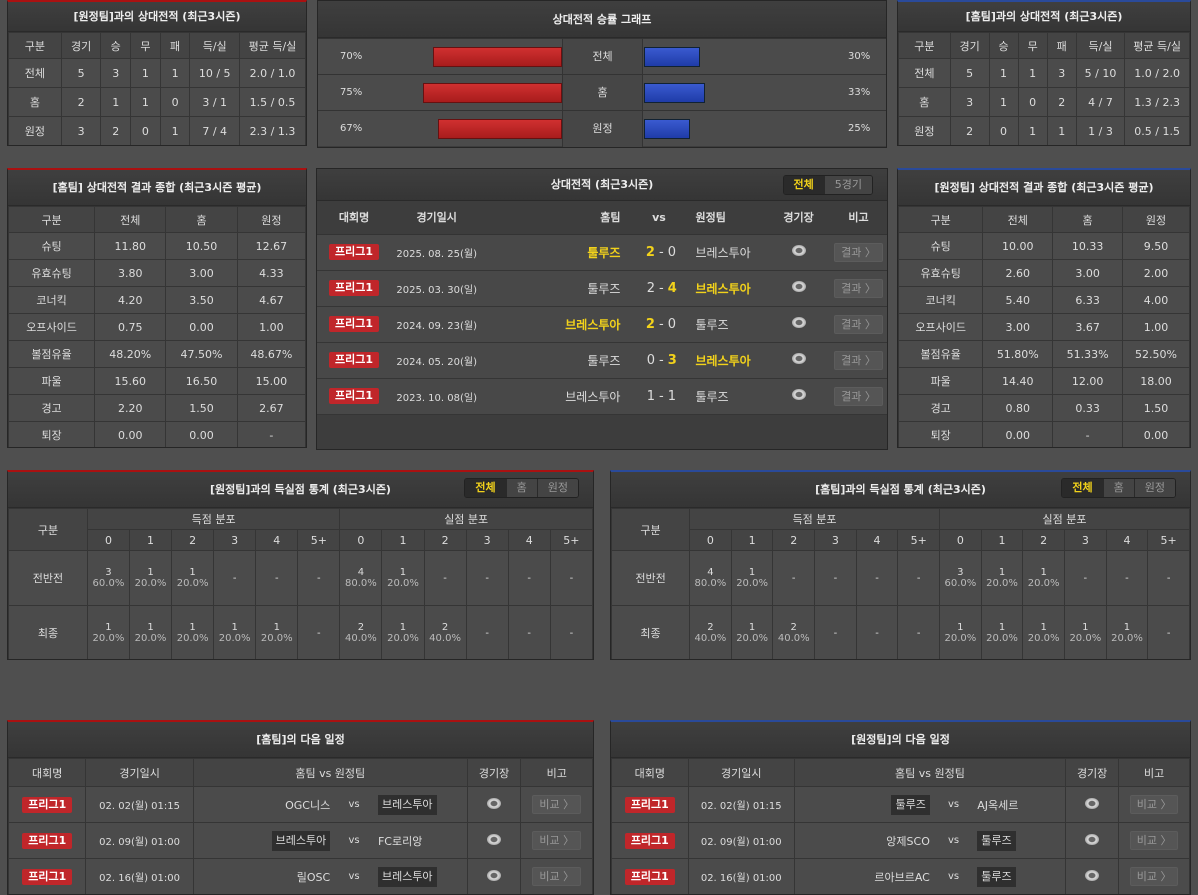 The height and width of the screenshot is (895, 1198). Describe the element at coordinates (214, 45) in the screenshot. I see `column-header: 득/실` at that location.